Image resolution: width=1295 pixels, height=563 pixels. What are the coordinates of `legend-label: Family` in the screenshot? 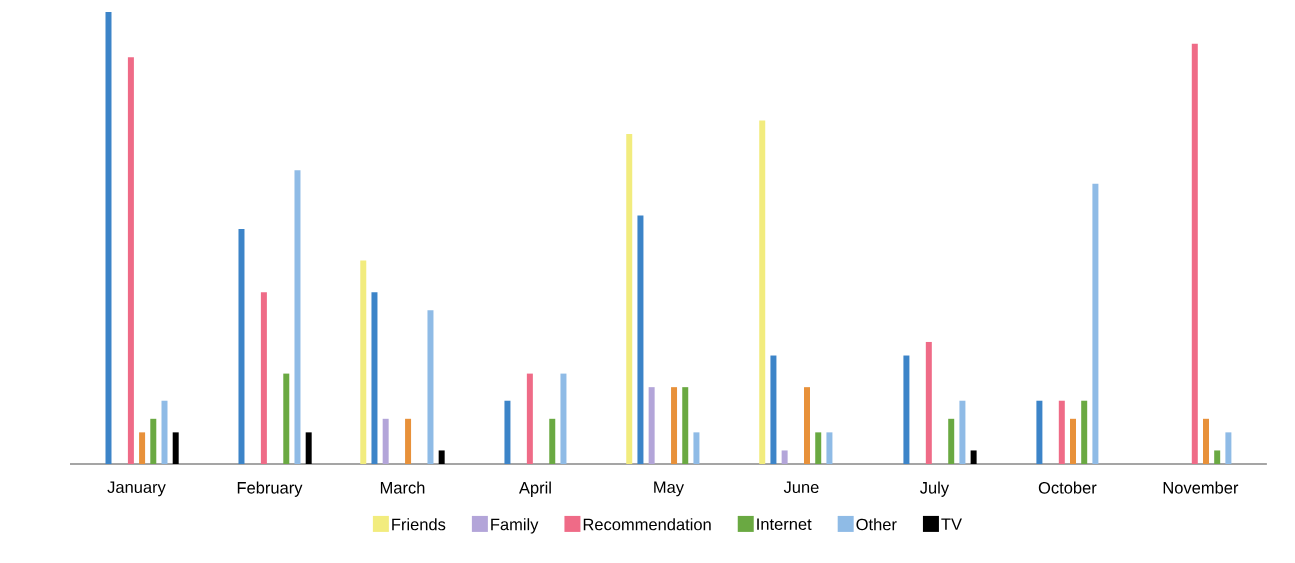 It's located at (515, 526).